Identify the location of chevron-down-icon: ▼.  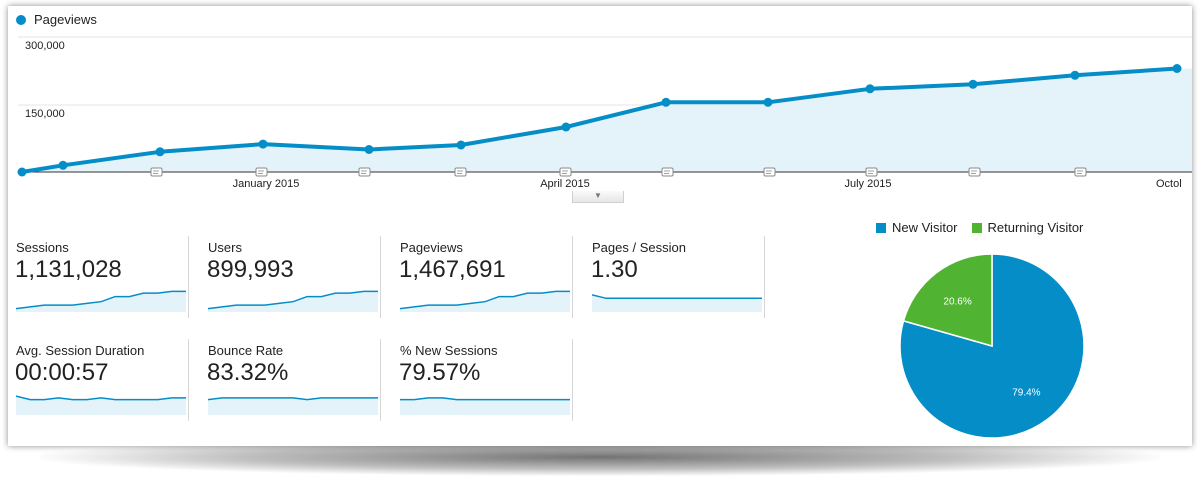
(598, 195).